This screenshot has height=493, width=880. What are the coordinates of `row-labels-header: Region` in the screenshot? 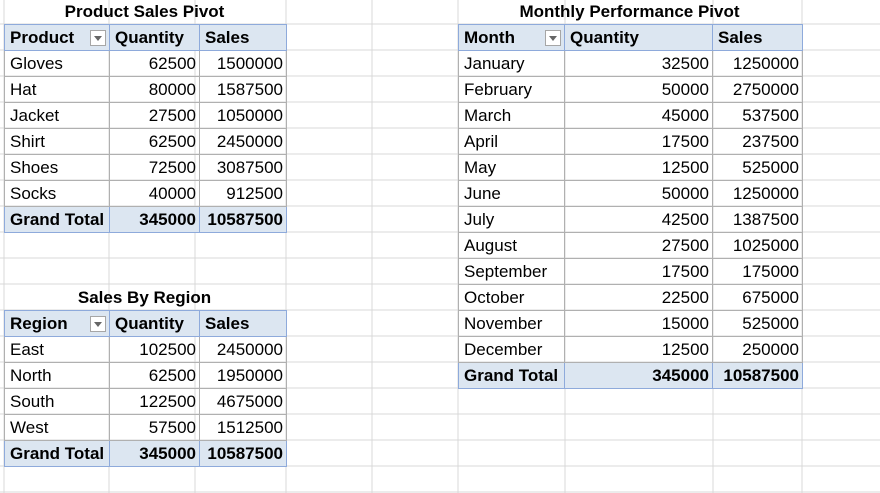 It's located at (57, 323).